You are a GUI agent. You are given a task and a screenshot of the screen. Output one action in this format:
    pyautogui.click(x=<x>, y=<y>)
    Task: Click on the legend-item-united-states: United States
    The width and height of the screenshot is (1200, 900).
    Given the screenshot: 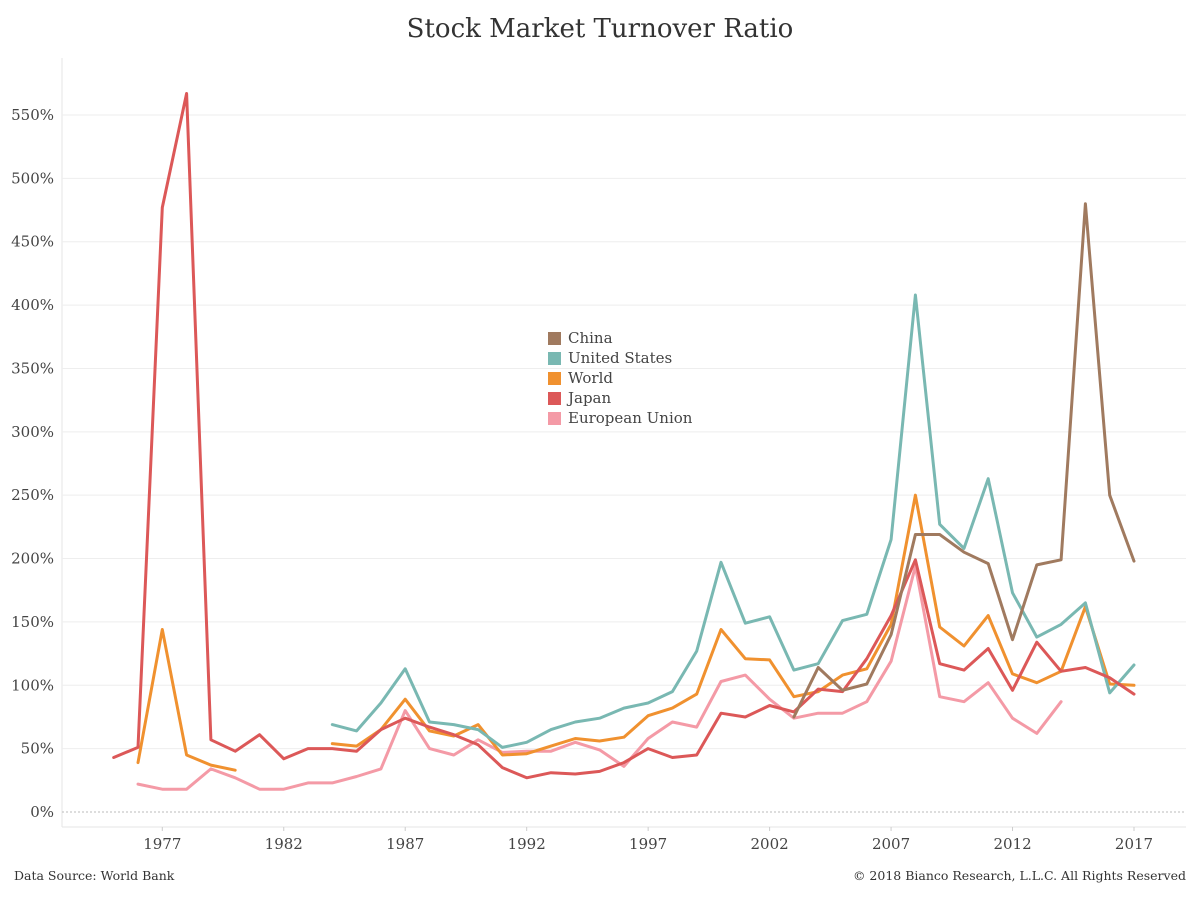 What is the action you would take?
    pyautogui.click(x=620, y=358)
    